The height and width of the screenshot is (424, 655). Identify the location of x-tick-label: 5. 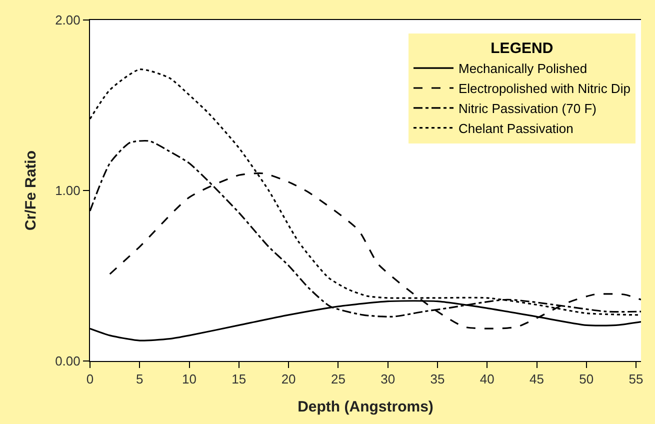
(140, 379).